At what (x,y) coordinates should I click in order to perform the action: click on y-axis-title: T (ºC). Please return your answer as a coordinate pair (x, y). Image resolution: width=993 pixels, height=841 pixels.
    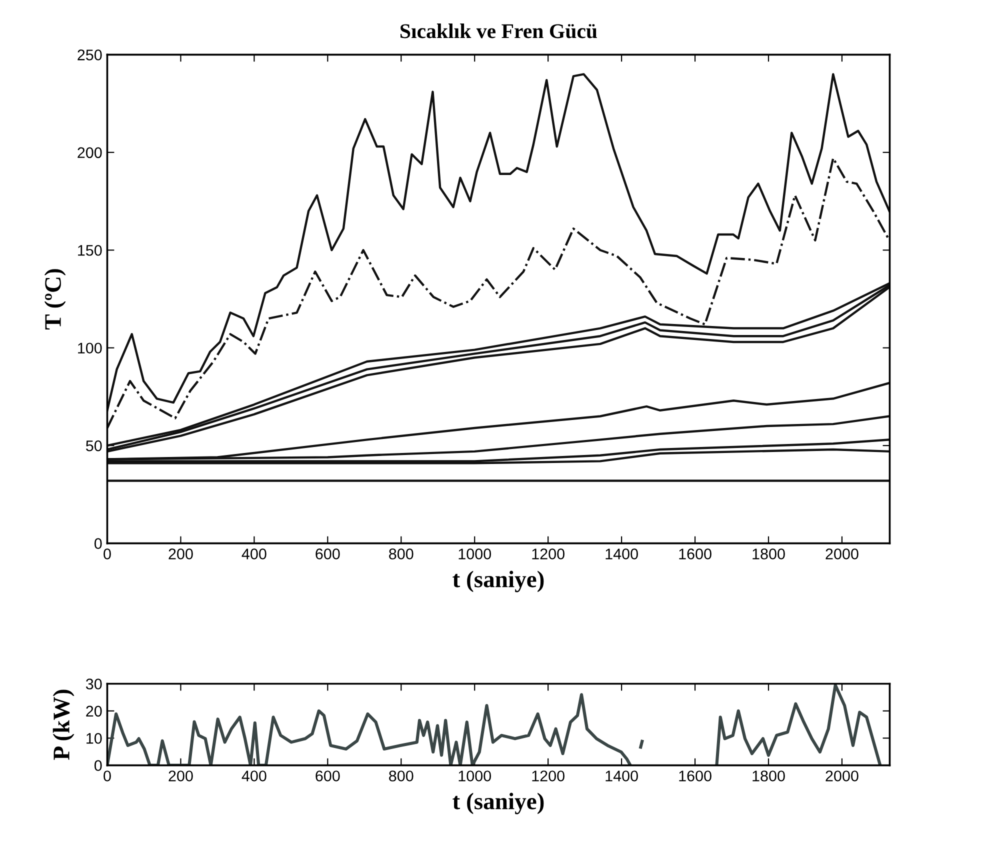
    Looking at the image, I should click on (55, 299).